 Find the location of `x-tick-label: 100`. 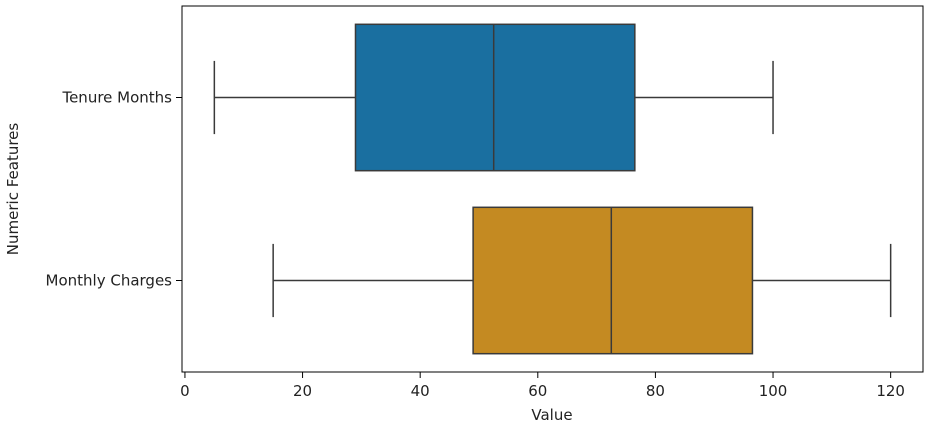

x-tick-label: 100 is located at coordinates (773, 391).